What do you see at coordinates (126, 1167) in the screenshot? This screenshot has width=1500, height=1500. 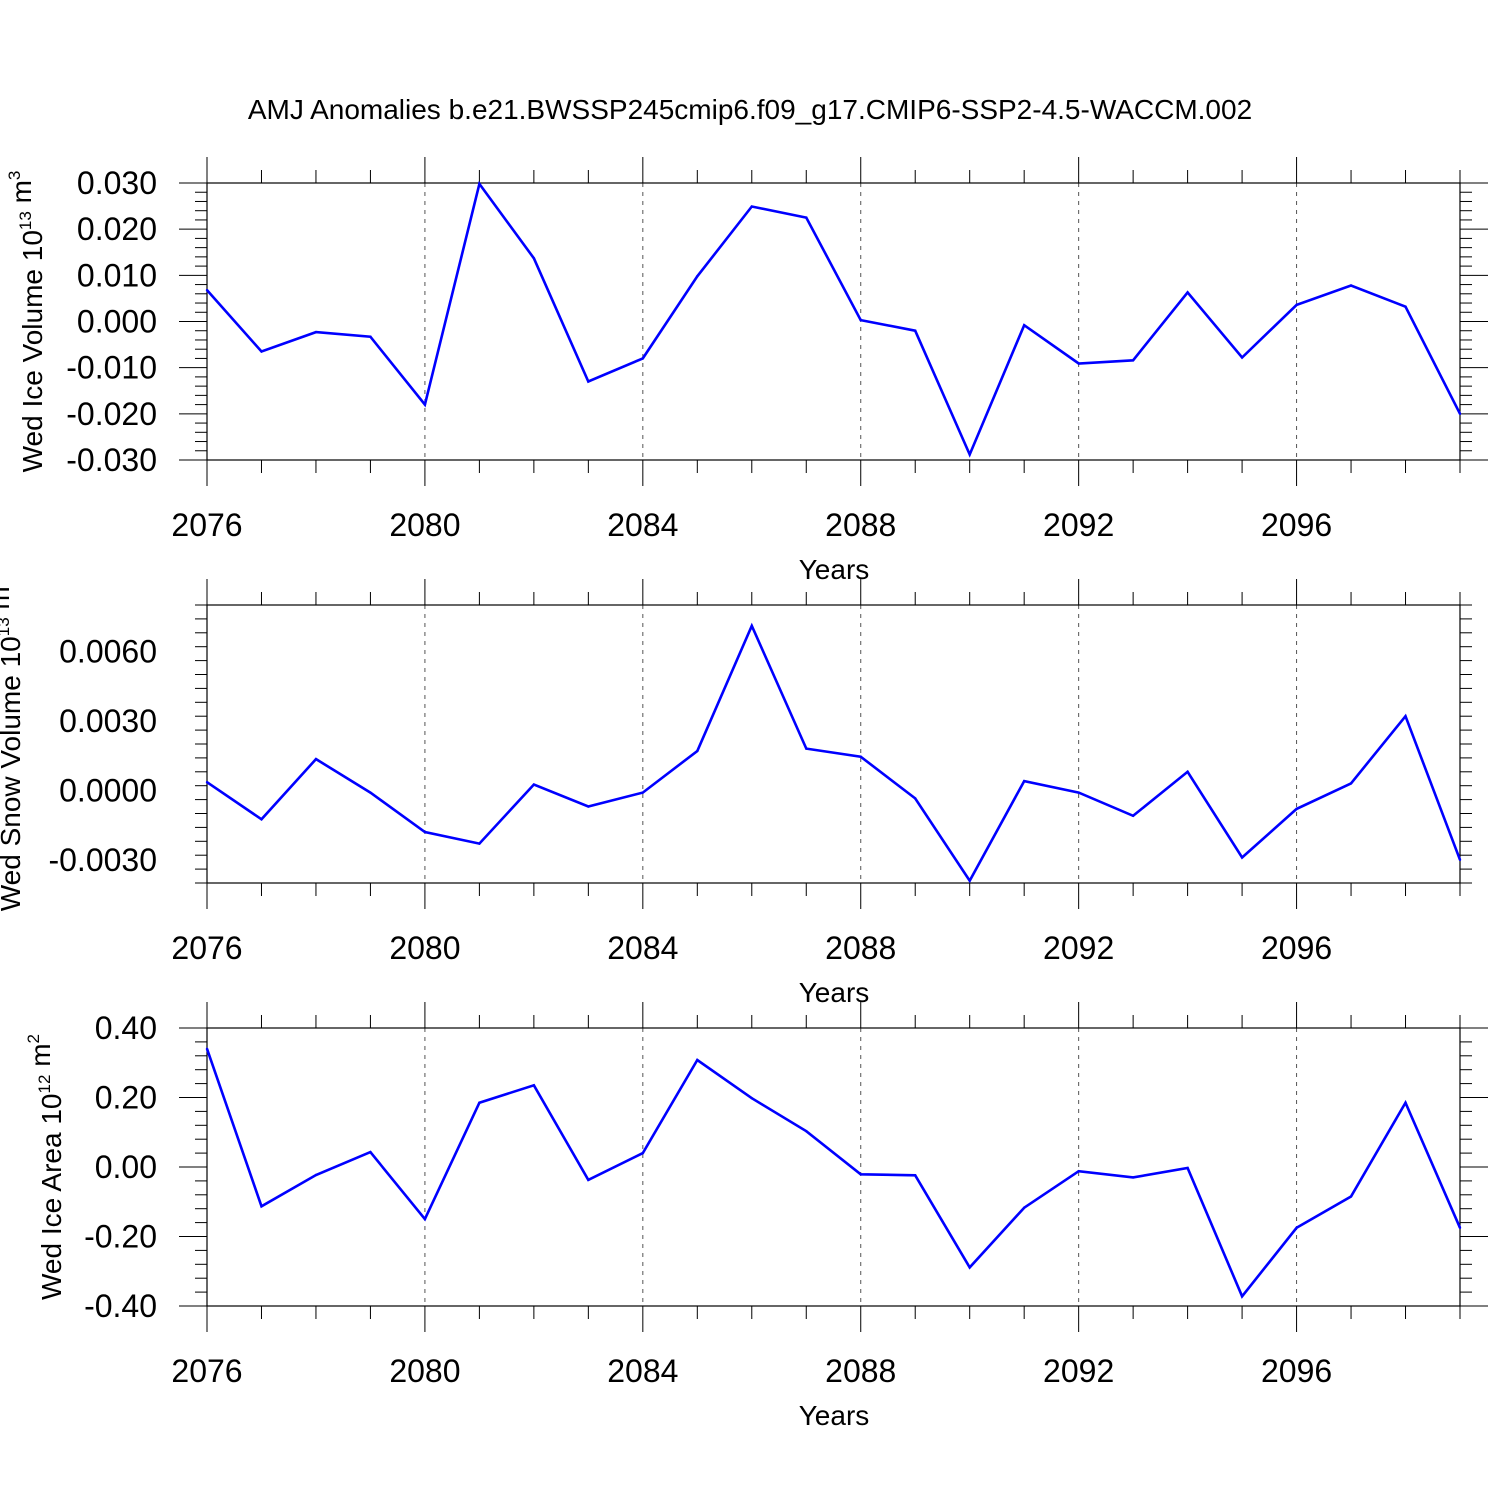 I see `y-tick-label: 0.00` at bounding box center [126, 1167].